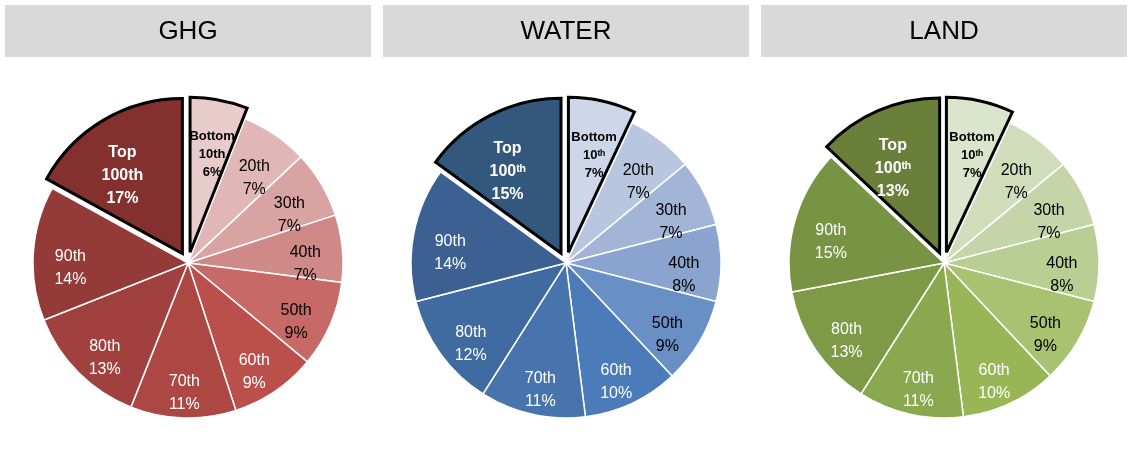 The width and height of the screenshot is (1144, 466). What do you see at coordinates (944, 30) in the screenshot?
I see `chart-title: LAND` at bounding box center [944, 30].